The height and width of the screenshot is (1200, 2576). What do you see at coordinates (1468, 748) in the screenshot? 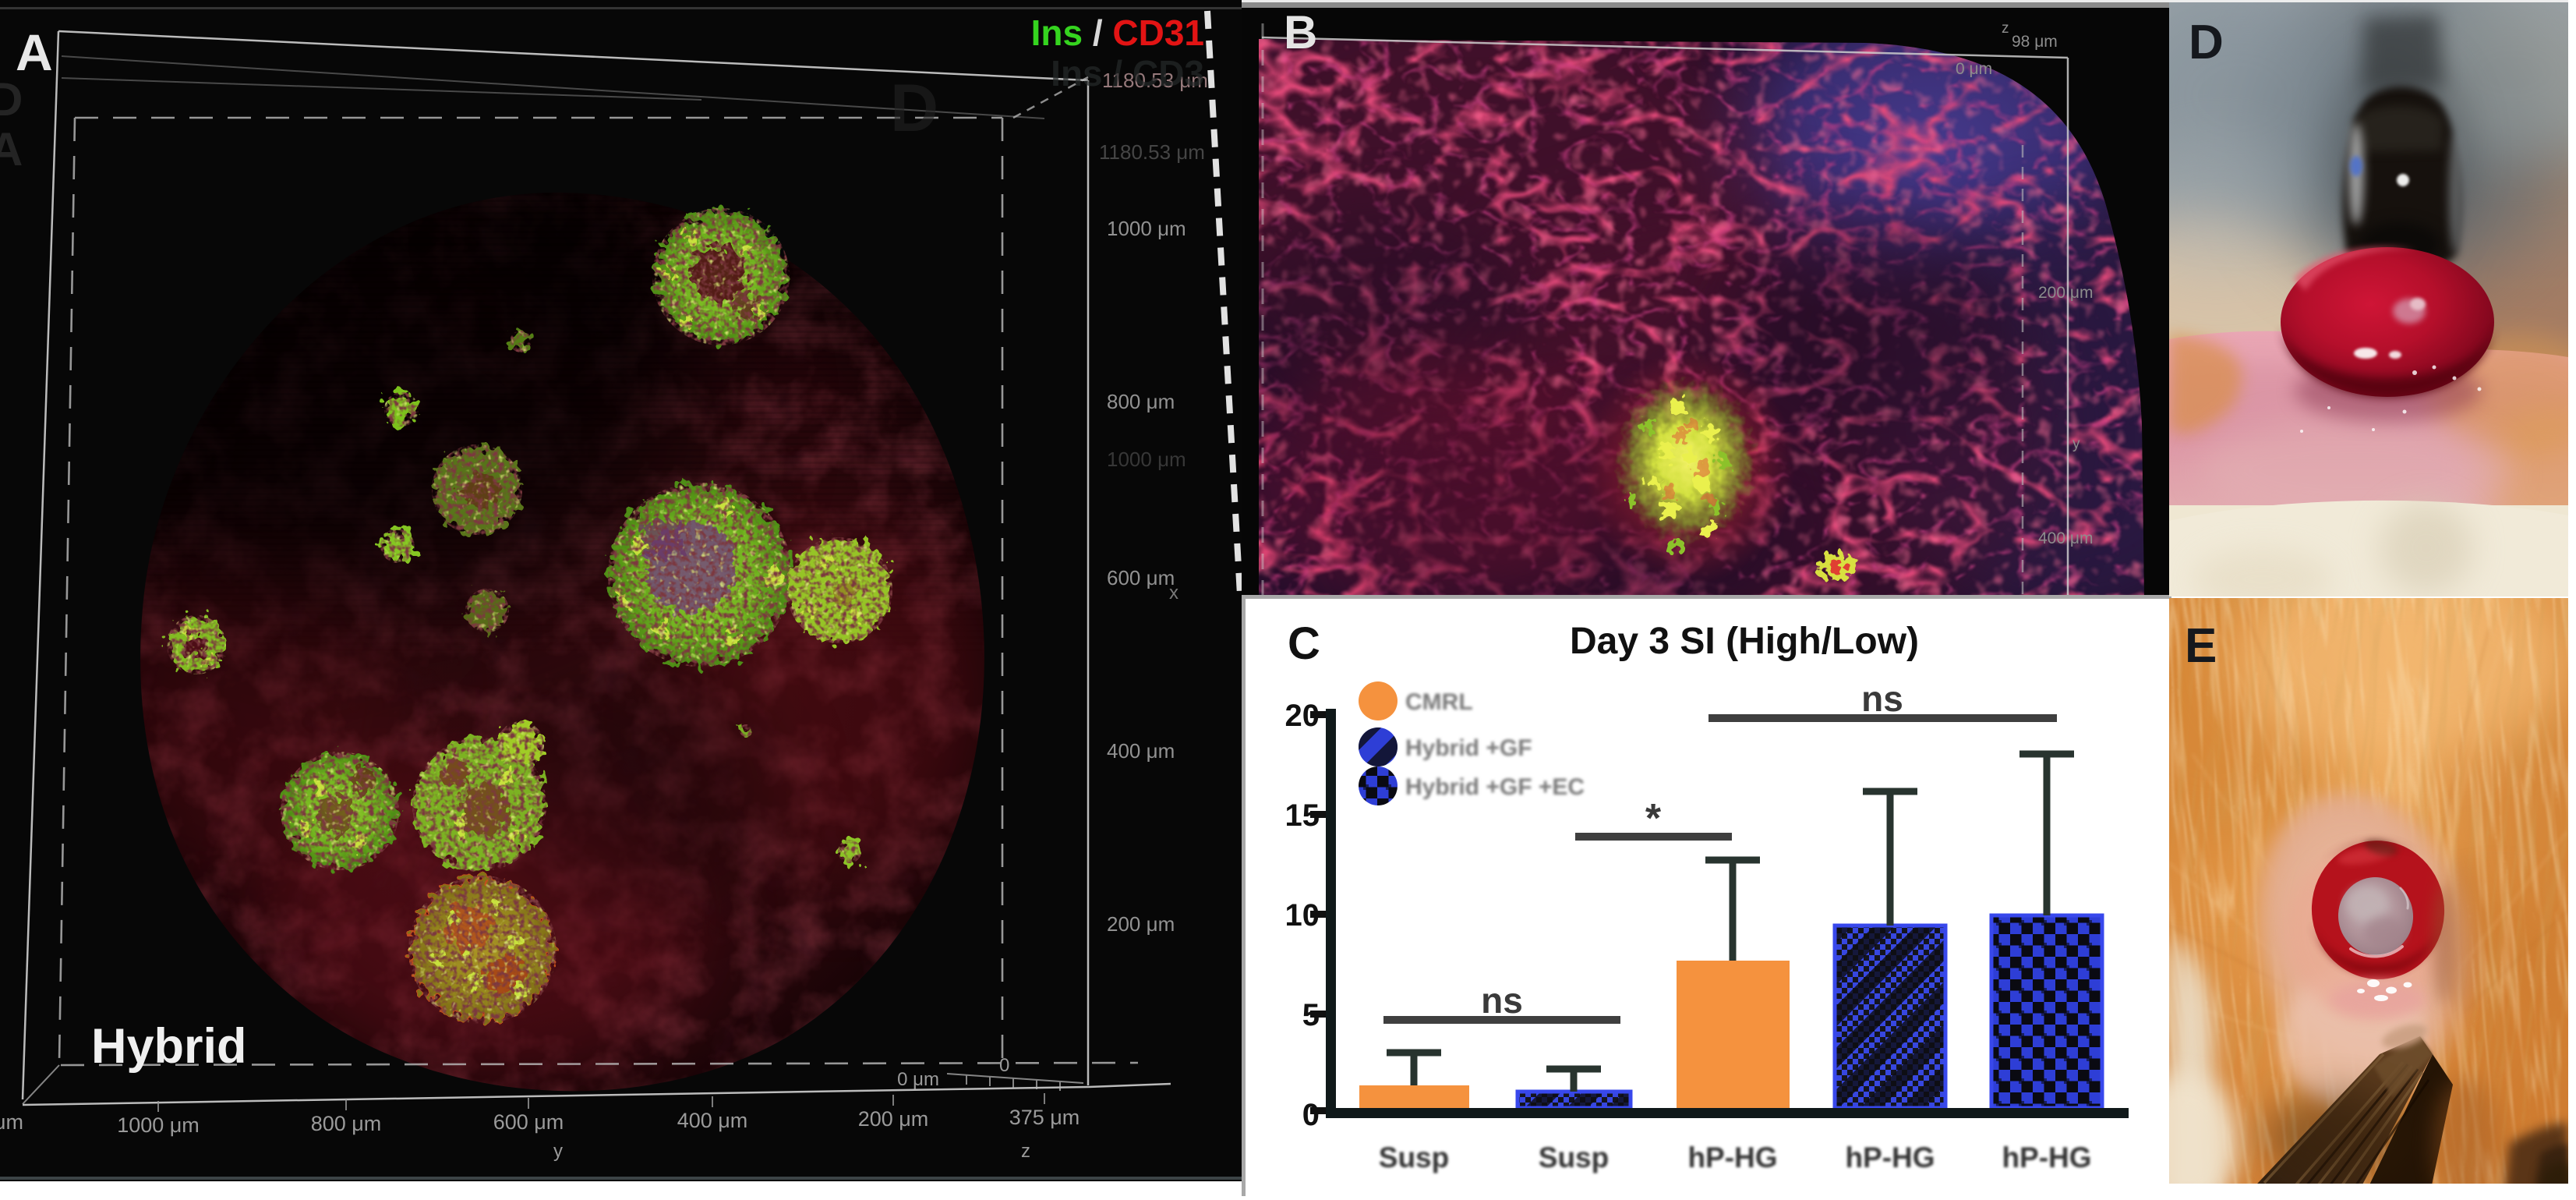
I see `svg-text: Hybrid +GF` at bounding box center [1468, 748].